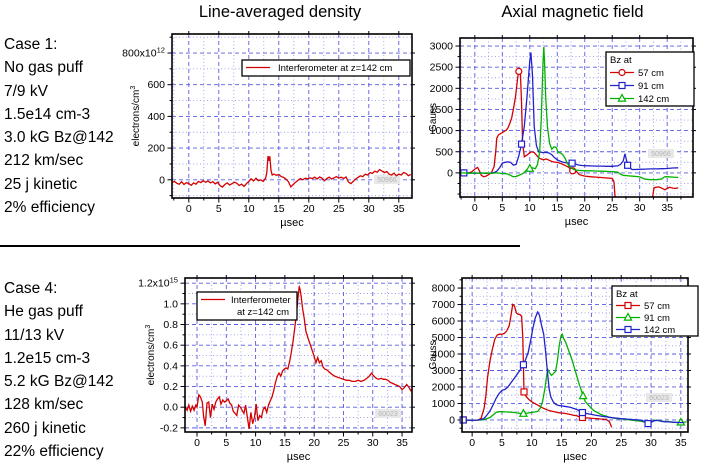  What do you see at coordinates (261, 300) in the screenshot?
I see `svg-text: Interferometer` at bounding box center [261, 300].